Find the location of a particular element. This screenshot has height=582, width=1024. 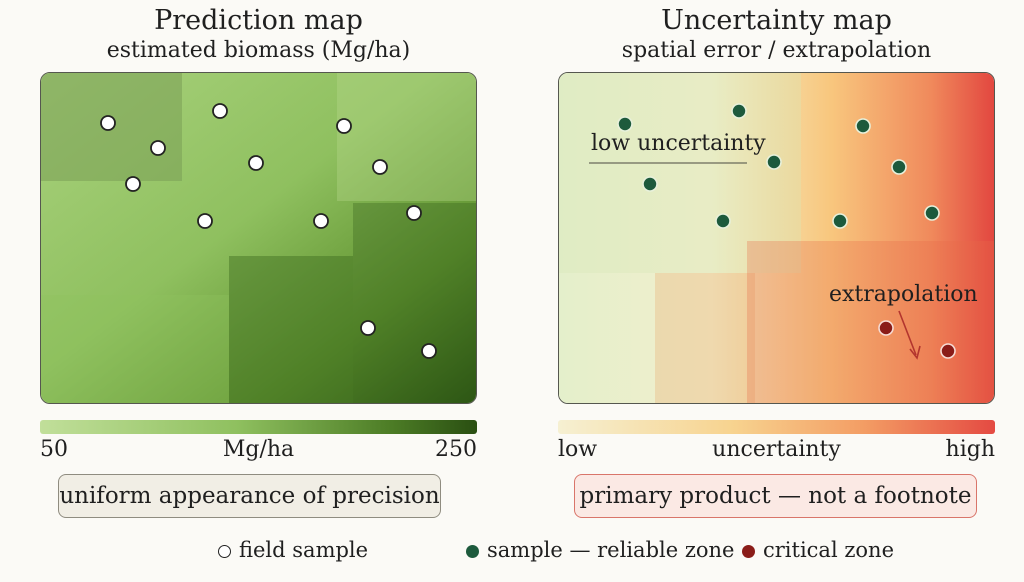

extrapolation-arrow is located at coordinates (907, 333).